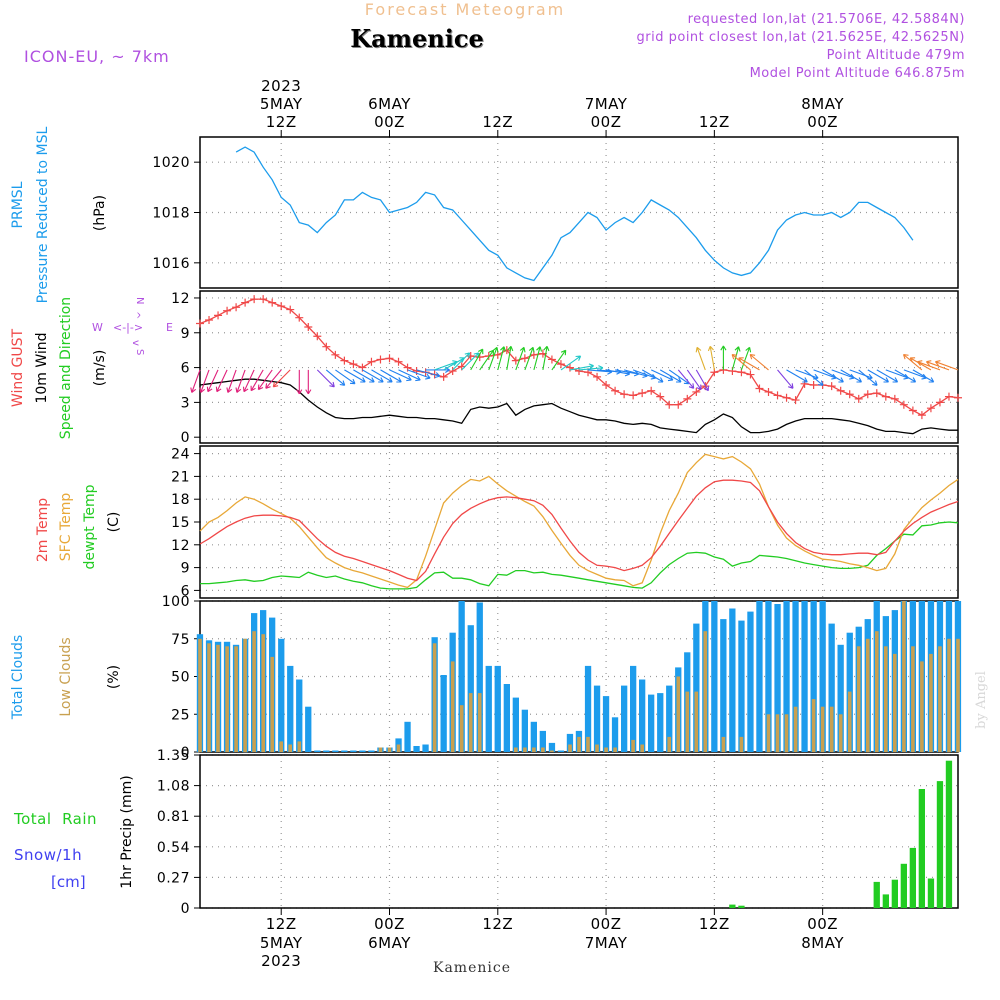 The height and width of the screenshot is (1000, 1000). What do you see at coordinates (139, 352) in the screenshot?
I see `compass-s: S` at bounding box center [139, 352].